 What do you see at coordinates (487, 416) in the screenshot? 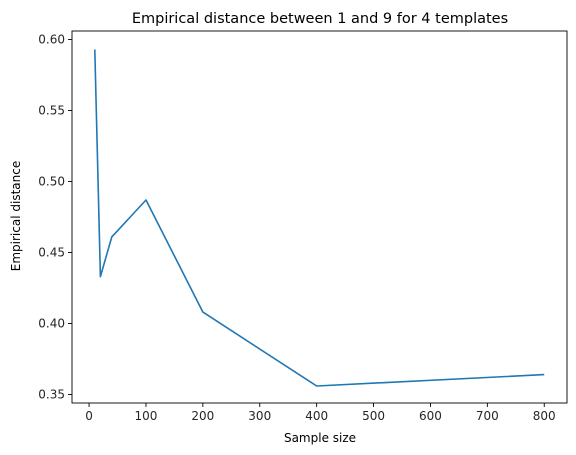
I see `x-tick-label: 700` at bounding box center [487, 416].